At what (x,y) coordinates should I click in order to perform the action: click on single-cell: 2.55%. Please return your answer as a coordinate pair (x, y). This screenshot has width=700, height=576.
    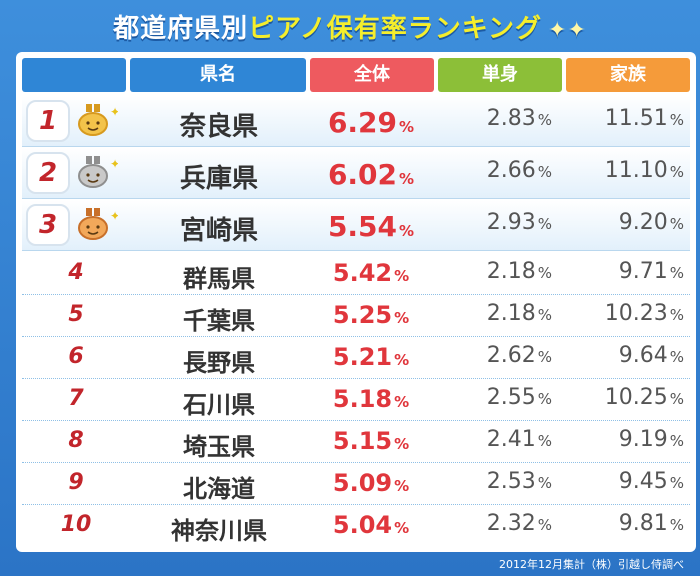
    Looking at the image, I should click on (497, 397).